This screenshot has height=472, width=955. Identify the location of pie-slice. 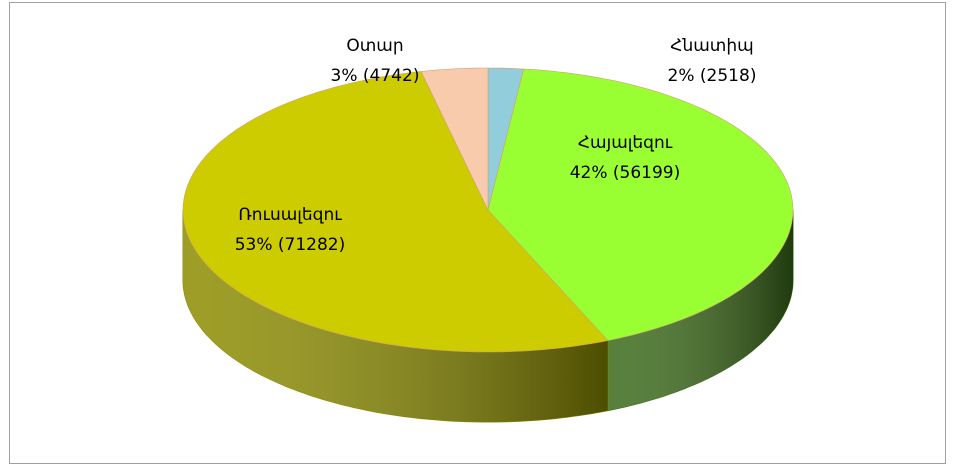
(454, 139).